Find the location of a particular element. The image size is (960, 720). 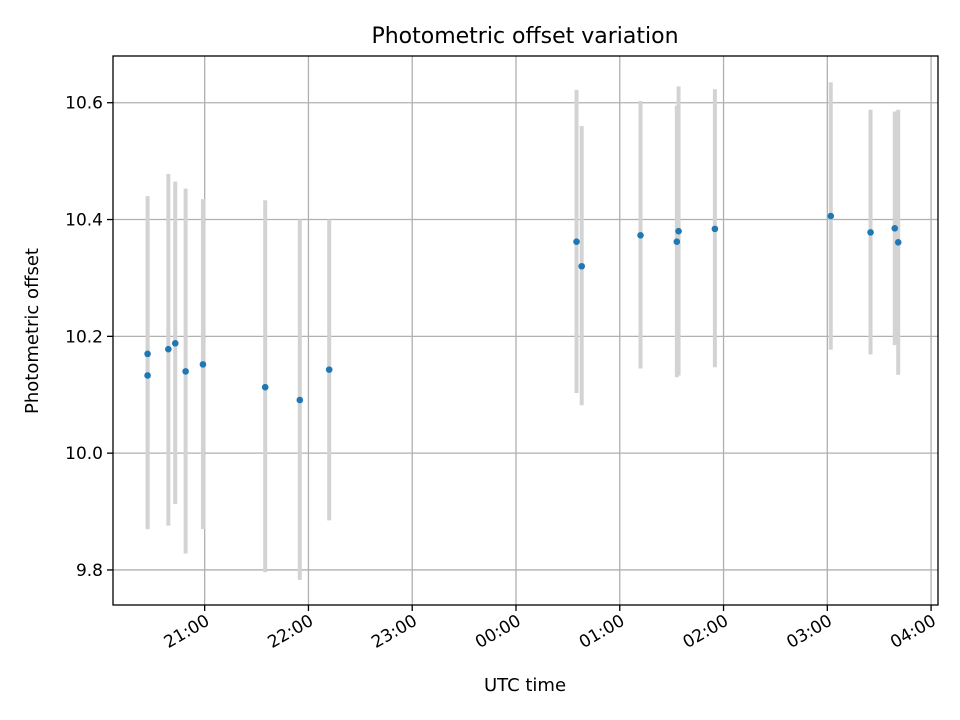

y-tick-label: 9.8 is located at coordinates (89, 571).